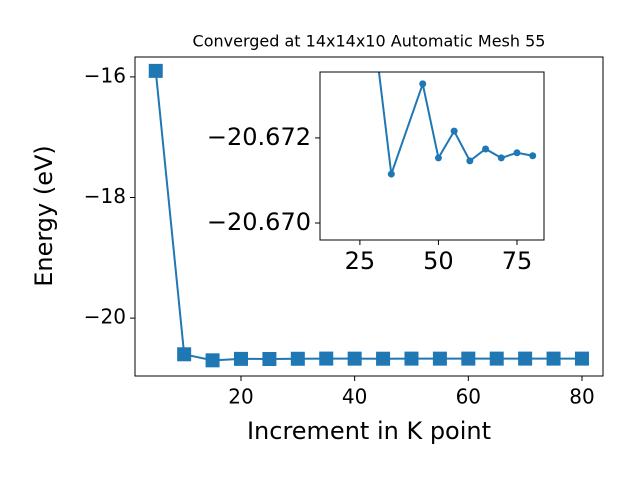  I want to click on x-tick-label: 75, so click(517, 261).